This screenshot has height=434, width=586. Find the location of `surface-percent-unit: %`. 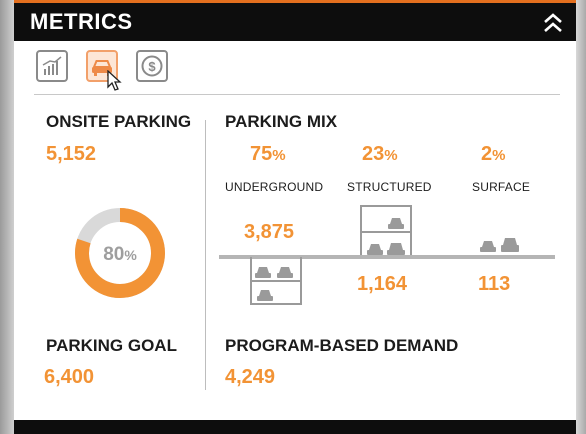

surface-percent-unit: % is located at coordinates (499, 155).